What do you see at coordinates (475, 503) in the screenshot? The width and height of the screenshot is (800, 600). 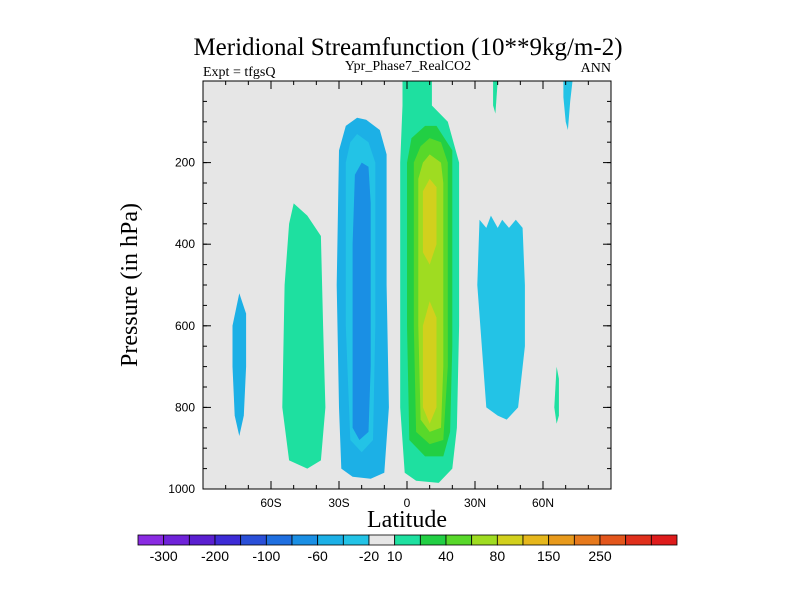 I see `x-tick-label: 30N` at bounding box center [475, 503].